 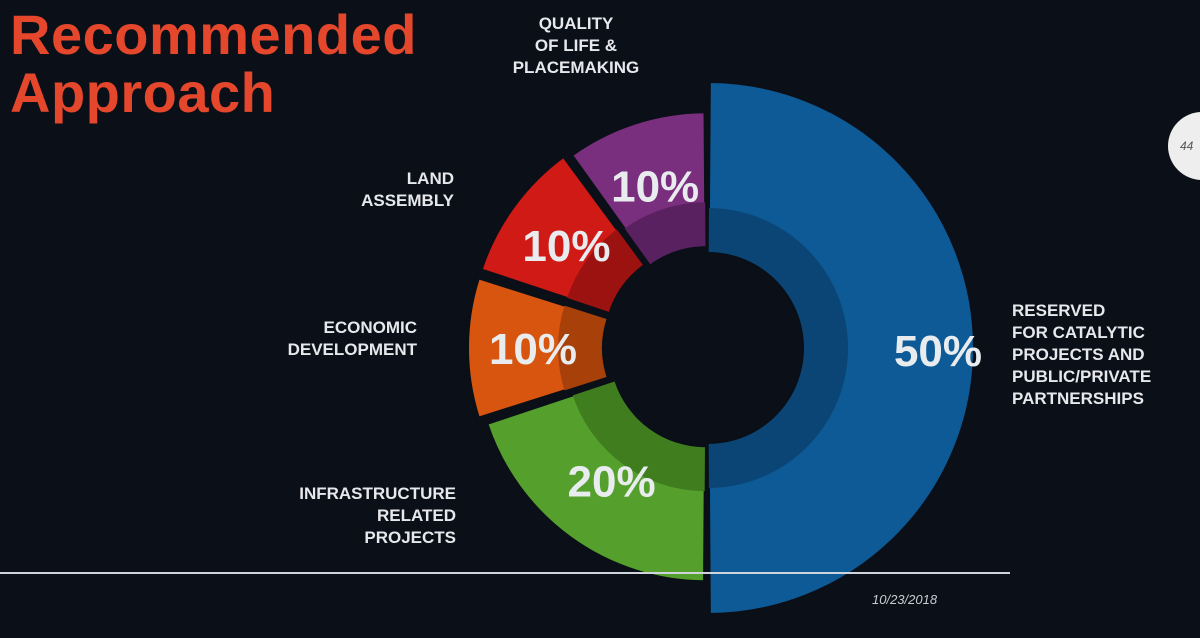 I want to click on category-label-3-line-0: LAND, so click(x=430, y=178).